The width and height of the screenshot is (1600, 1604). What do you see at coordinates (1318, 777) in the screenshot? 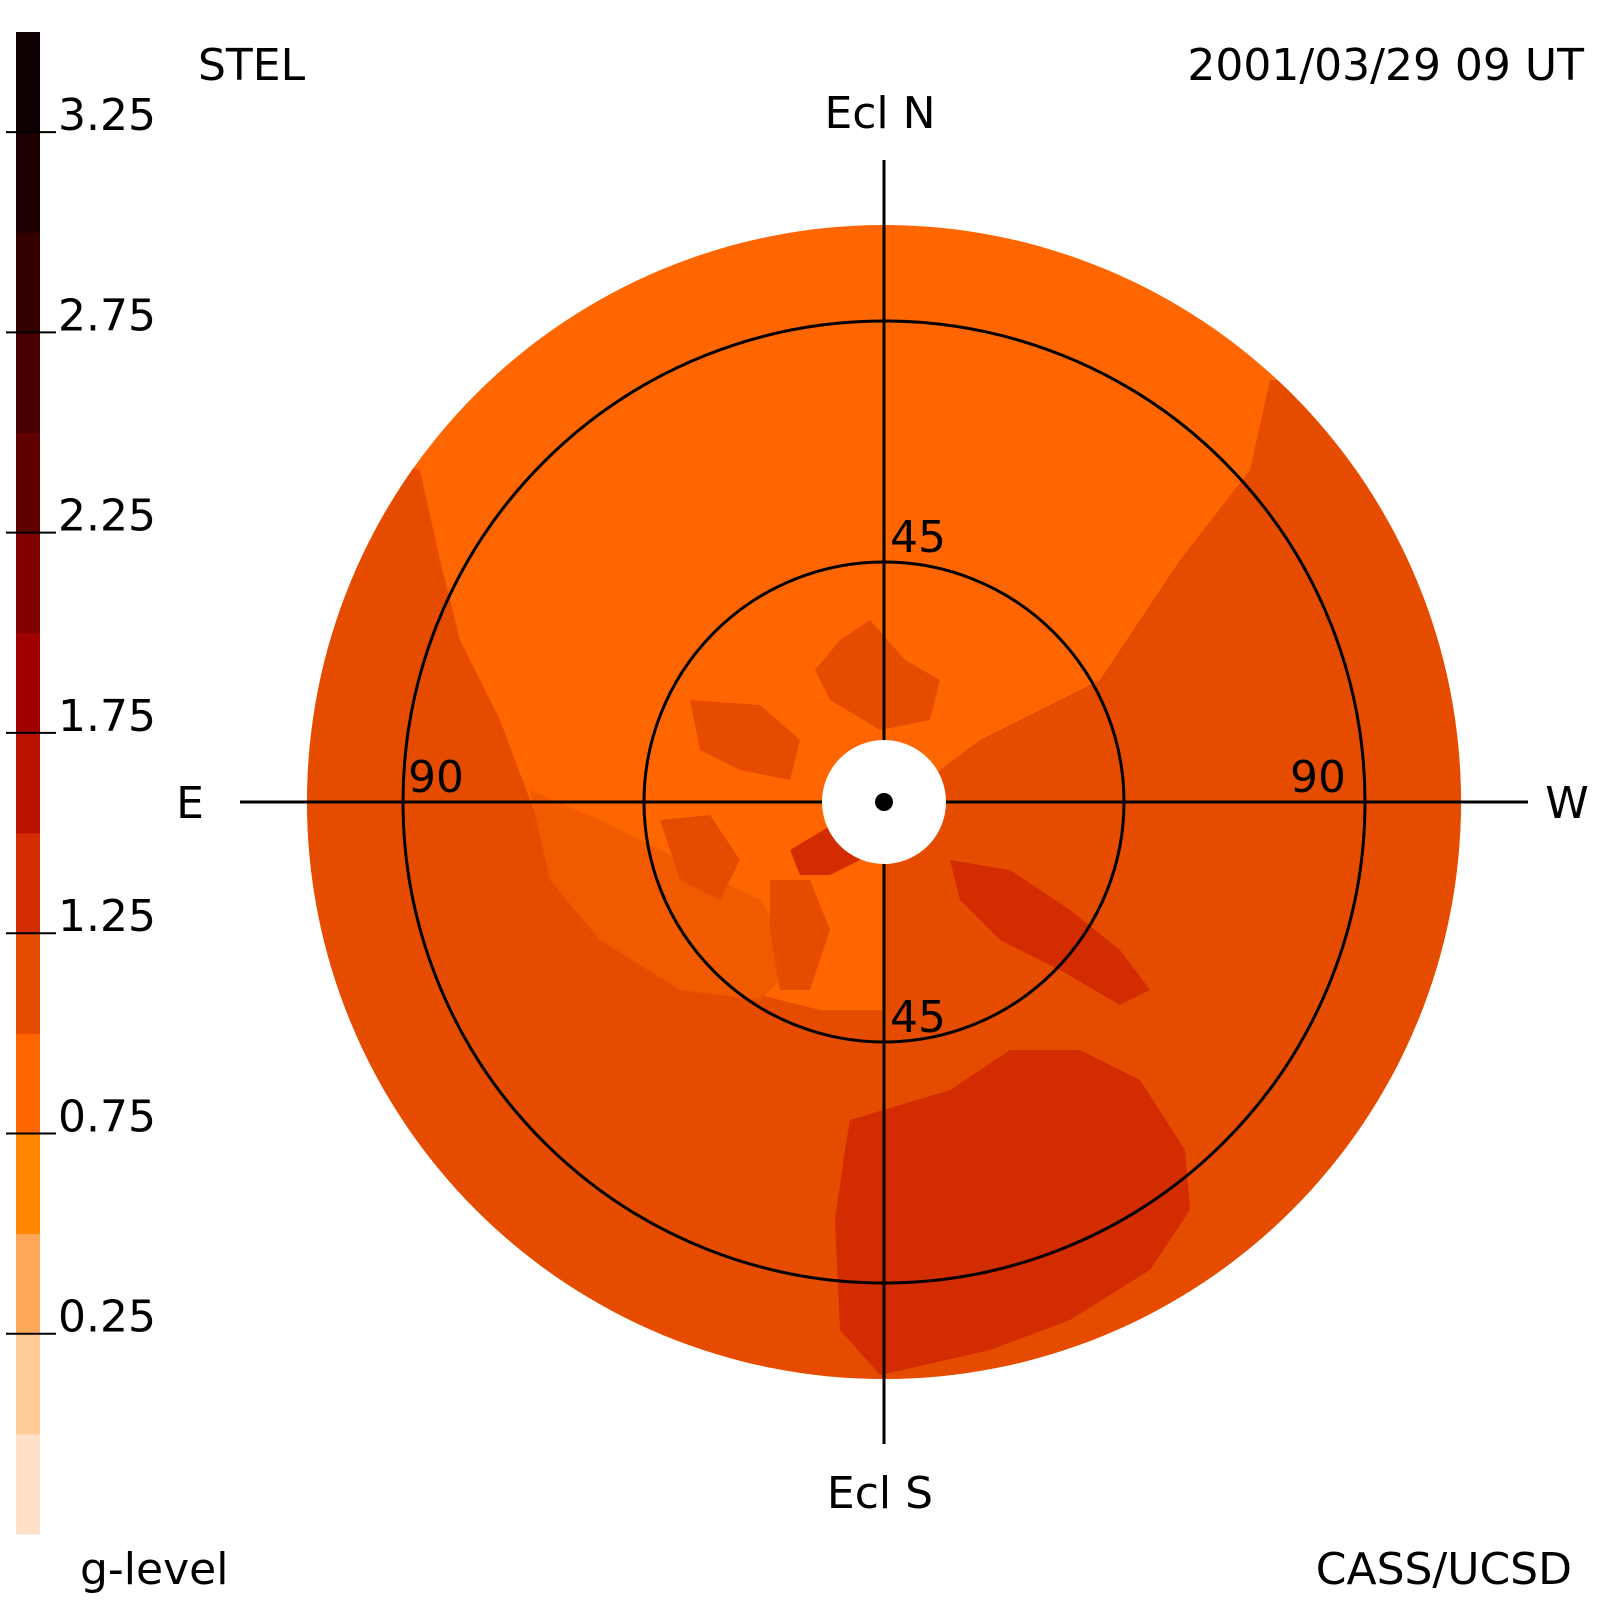
I see `ring-label-90-west: 90` at bounding box center [1318, 777].